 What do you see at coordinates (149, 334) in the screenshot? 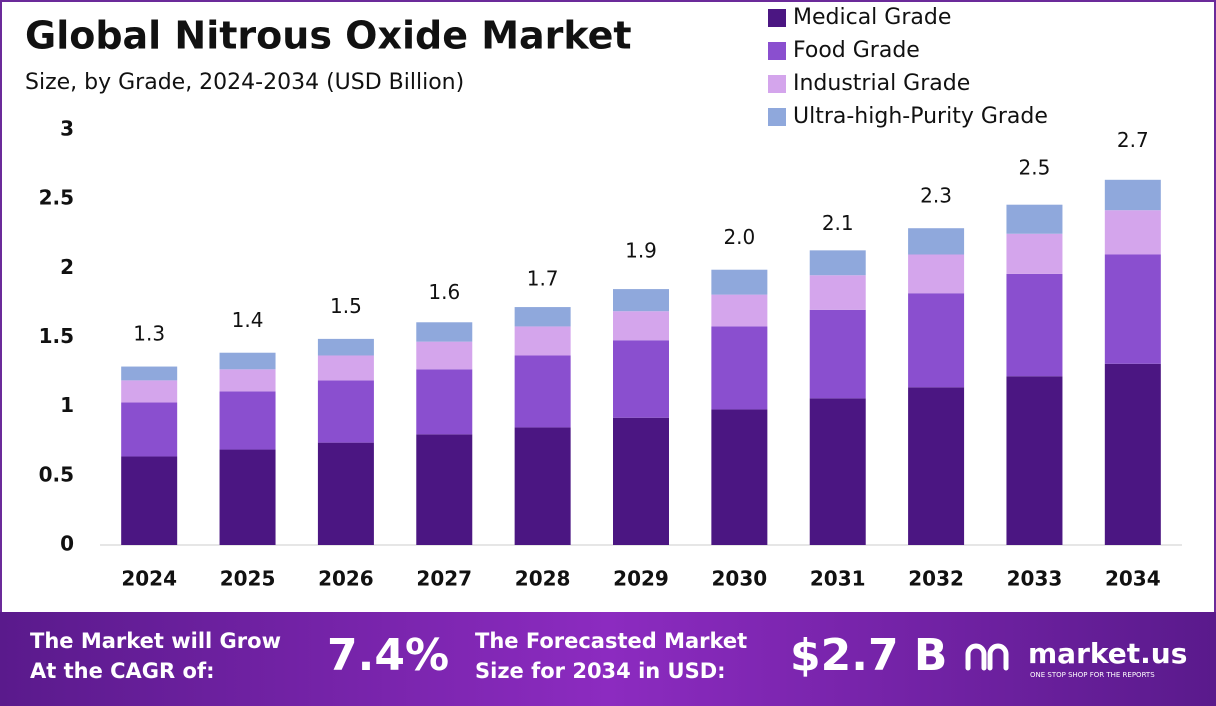
I see `total-label: 1.3` at bounding box center [149, 334].